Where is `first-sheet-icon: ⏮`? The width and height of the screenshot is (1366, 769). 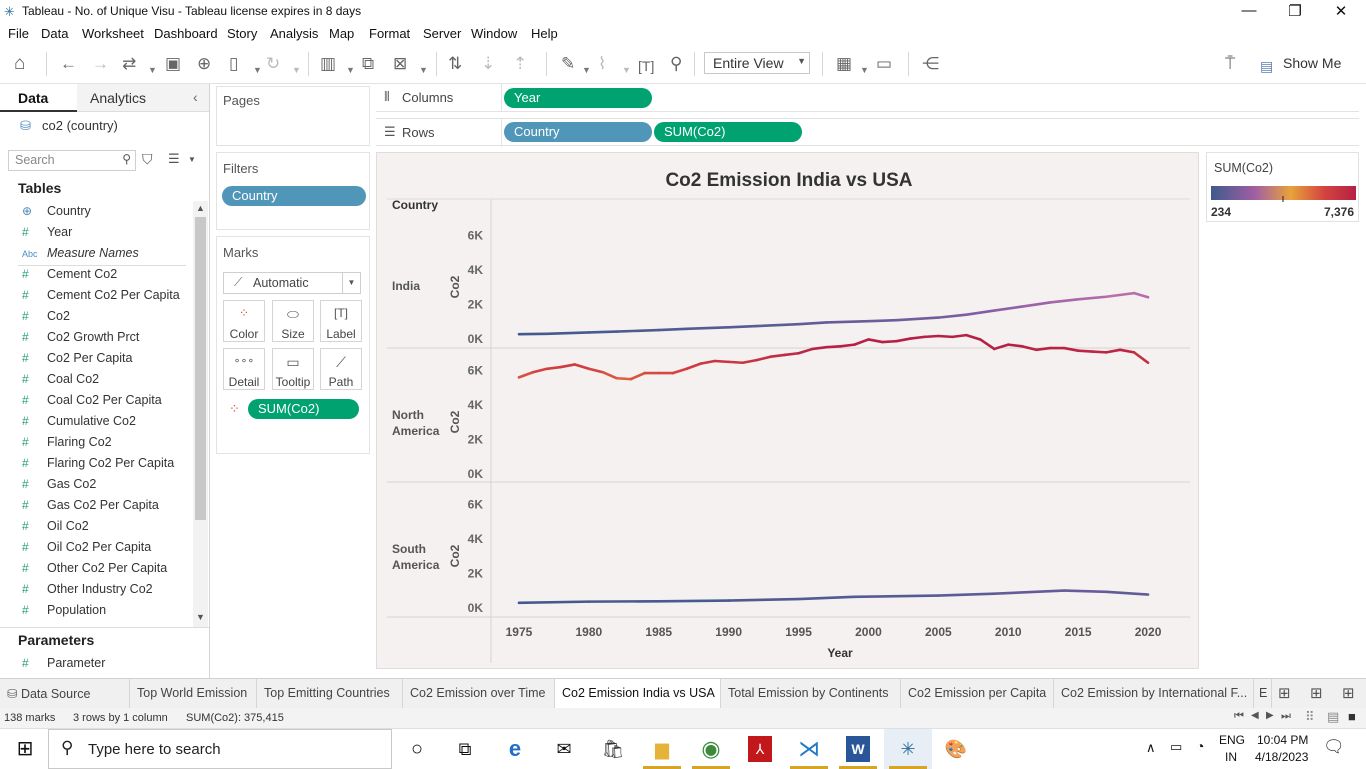
first-sheet-icon: ⏮ is located at coordinates (1239, 716).